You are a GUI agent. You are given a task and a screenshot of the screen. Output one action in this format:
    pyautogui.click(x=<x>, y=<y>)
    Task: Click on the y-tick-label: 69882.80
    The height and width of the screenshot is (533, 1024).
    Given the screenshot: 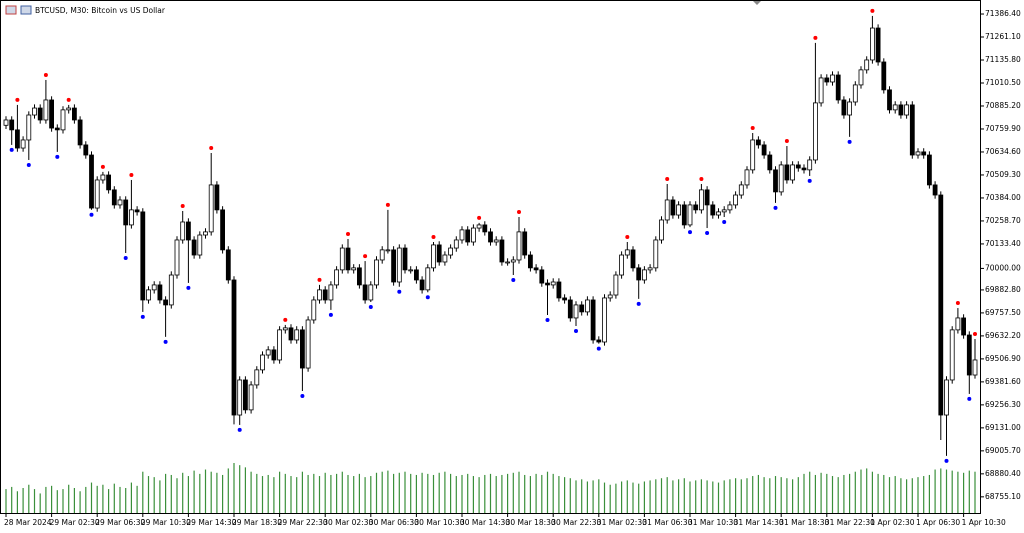 What is the action you would take?
    pyautogui.click(x=1003, y=289)
    